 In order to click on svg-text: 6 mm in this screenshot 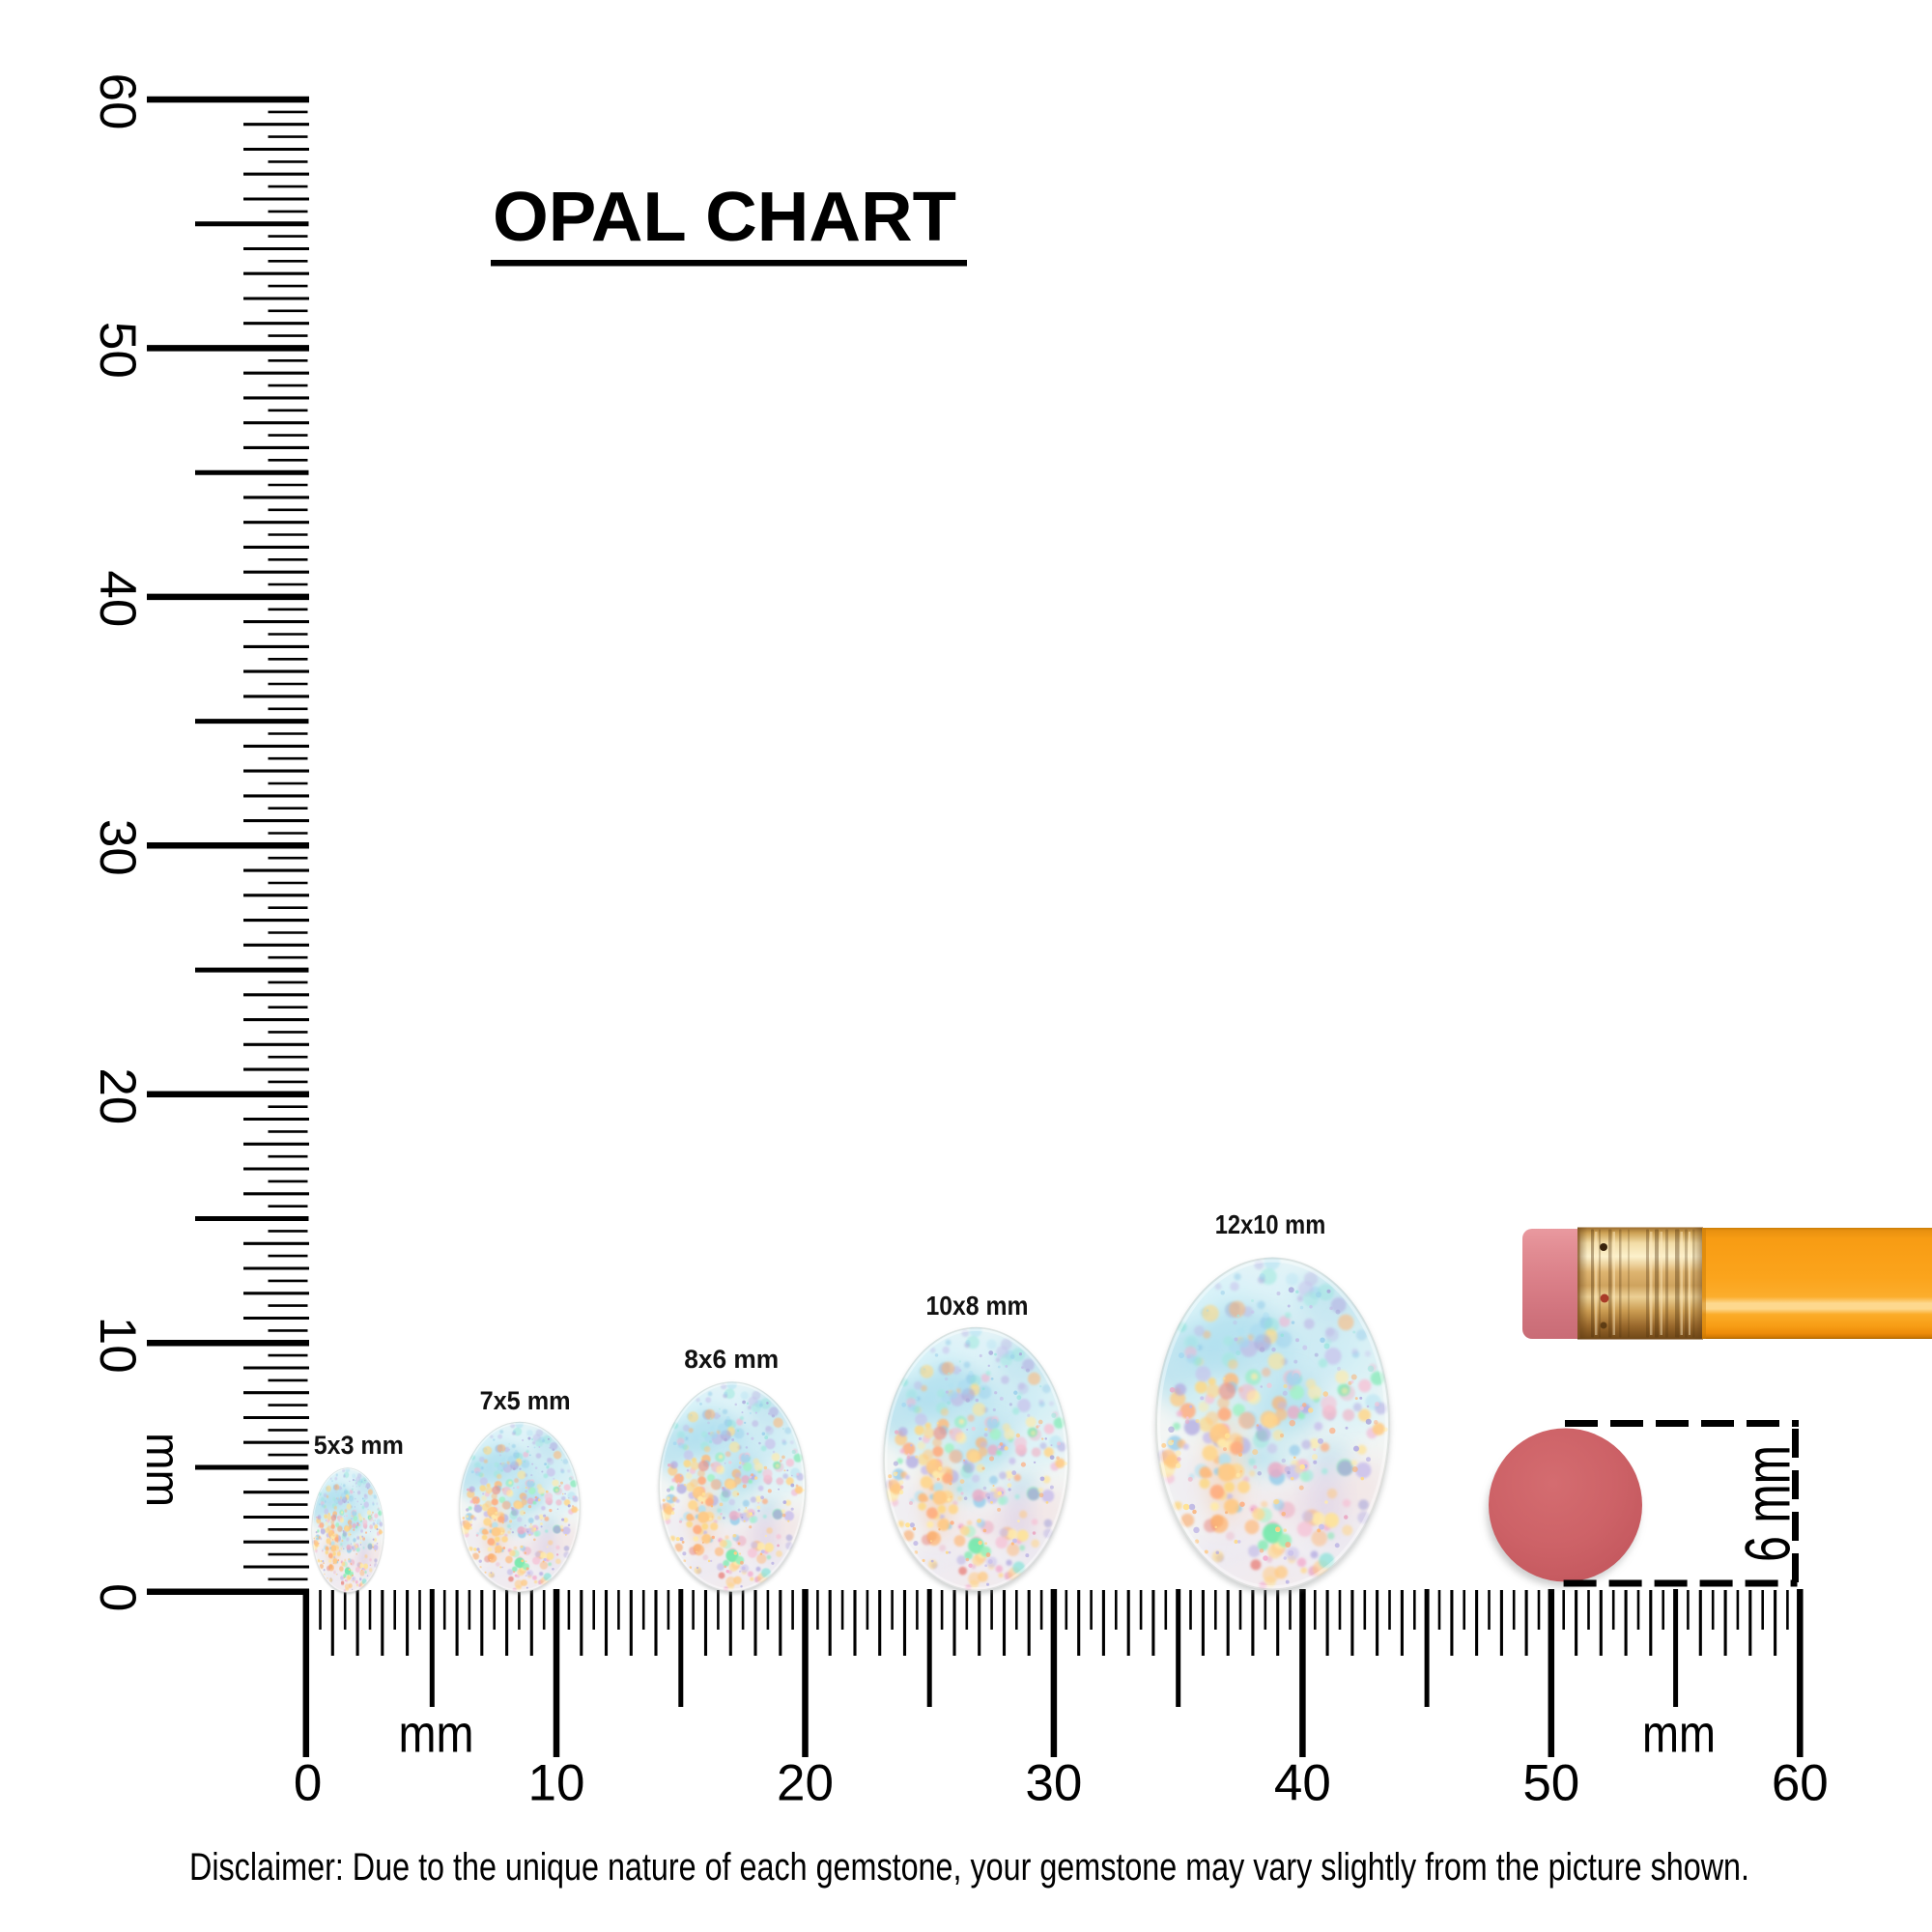, I will do `click(1768, 1503)`.